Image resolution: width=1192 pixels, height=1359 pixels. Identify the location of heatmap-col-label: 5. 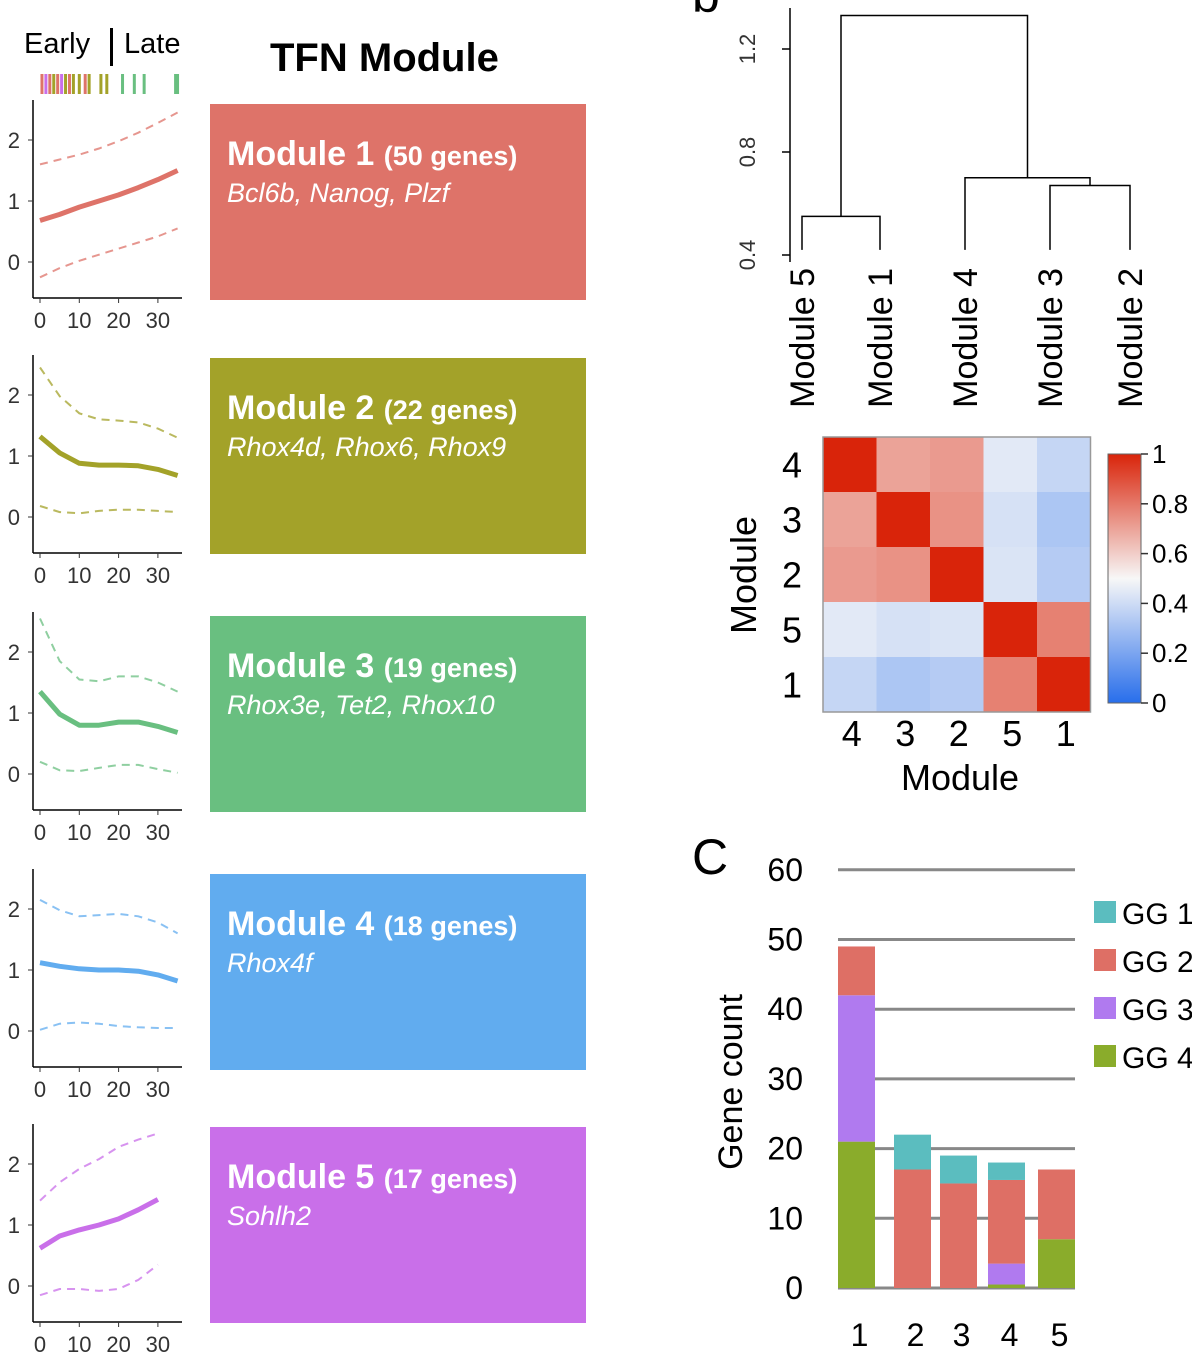
(1012, 733).